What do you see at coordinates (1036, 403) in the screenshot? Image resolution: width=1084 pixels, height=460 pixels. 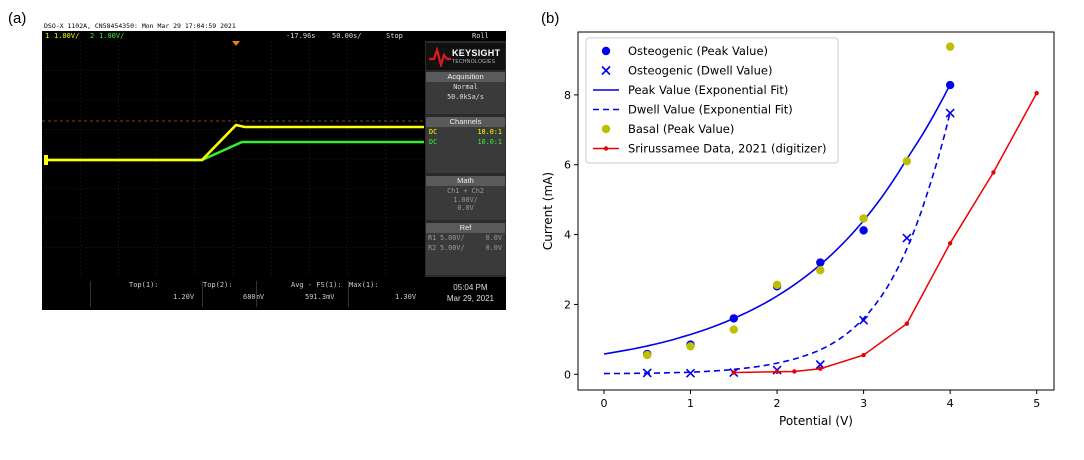 I see `x-tick-label: 5` at bounding box center [1036, 403].